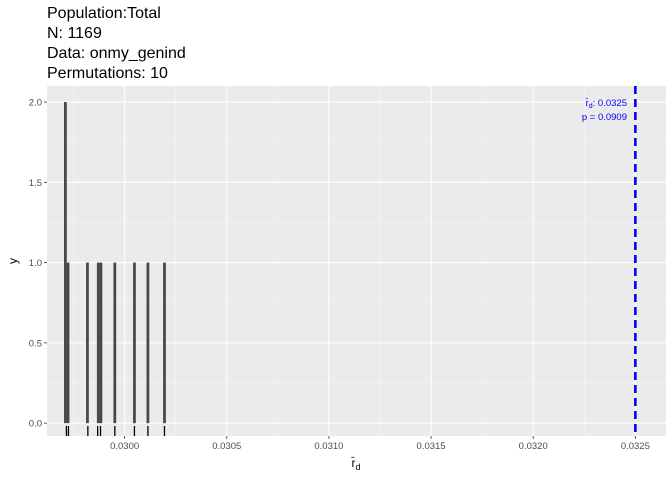 Image resolution: width=672 pixels, height=480 pixels. I want to click on x-tick-label: 0.0325, so click(635, 446).